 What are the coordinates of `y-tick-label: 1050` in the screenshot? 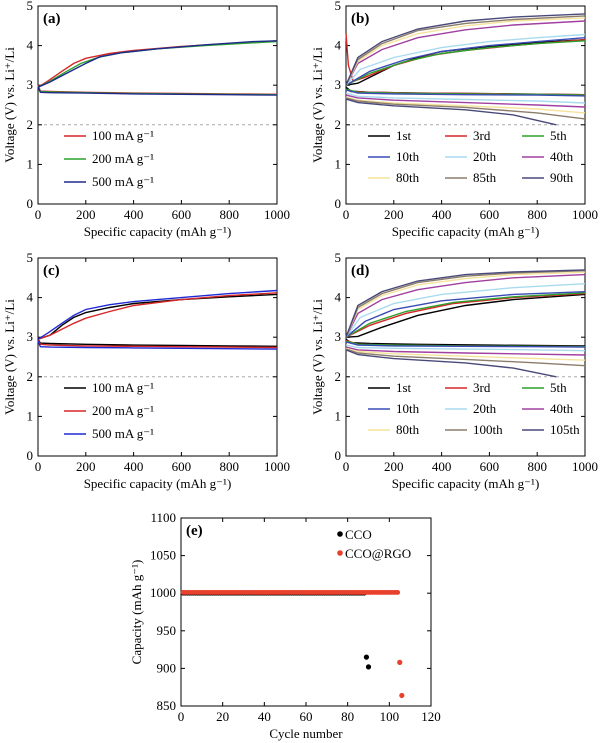 It's located at (163, 555).